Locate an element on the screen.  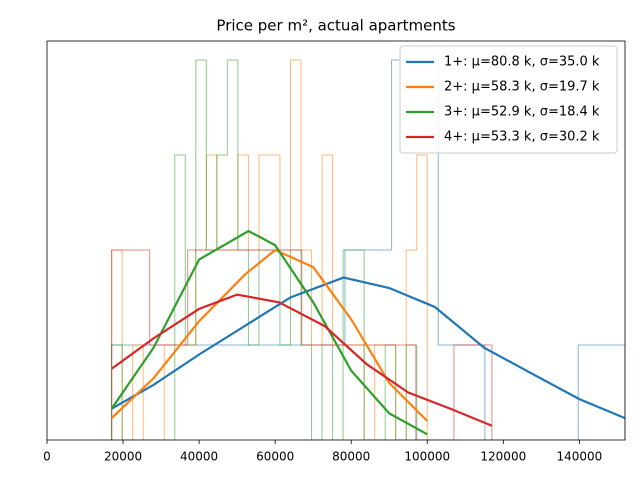
x-tick-label: 100000 is located at coordinates (427, 457).